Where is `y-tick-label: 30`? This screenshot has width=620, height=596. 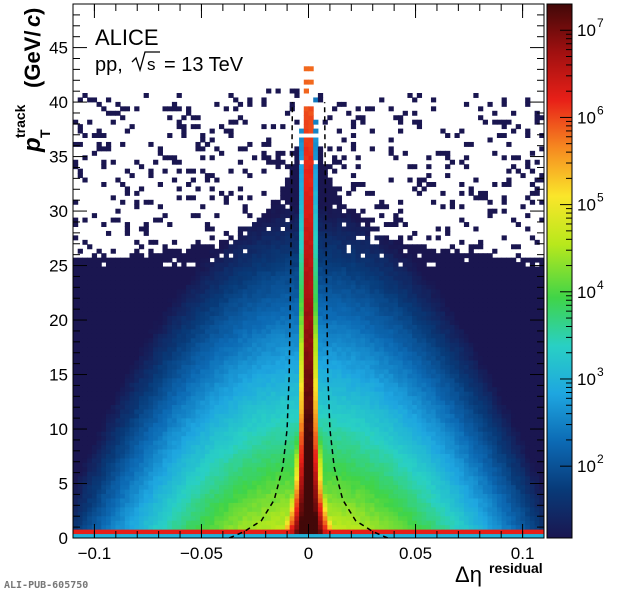
y-tick-label: 30 is located at coordinates (58, 211).